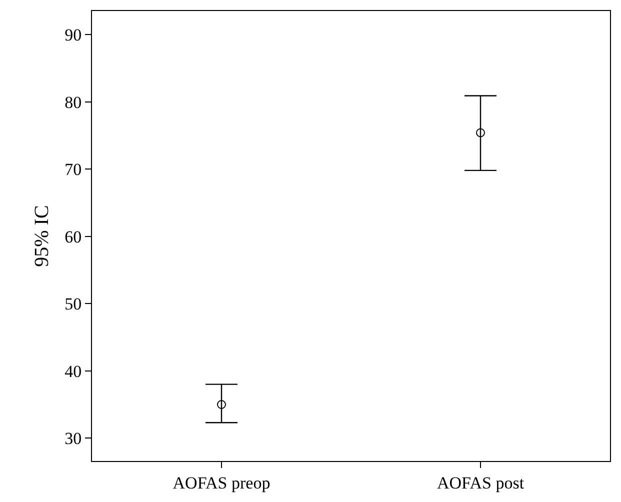  Describe the element at coordinates (73, 304) in the screenshot. I see `y-tick-label: 50` at that location.